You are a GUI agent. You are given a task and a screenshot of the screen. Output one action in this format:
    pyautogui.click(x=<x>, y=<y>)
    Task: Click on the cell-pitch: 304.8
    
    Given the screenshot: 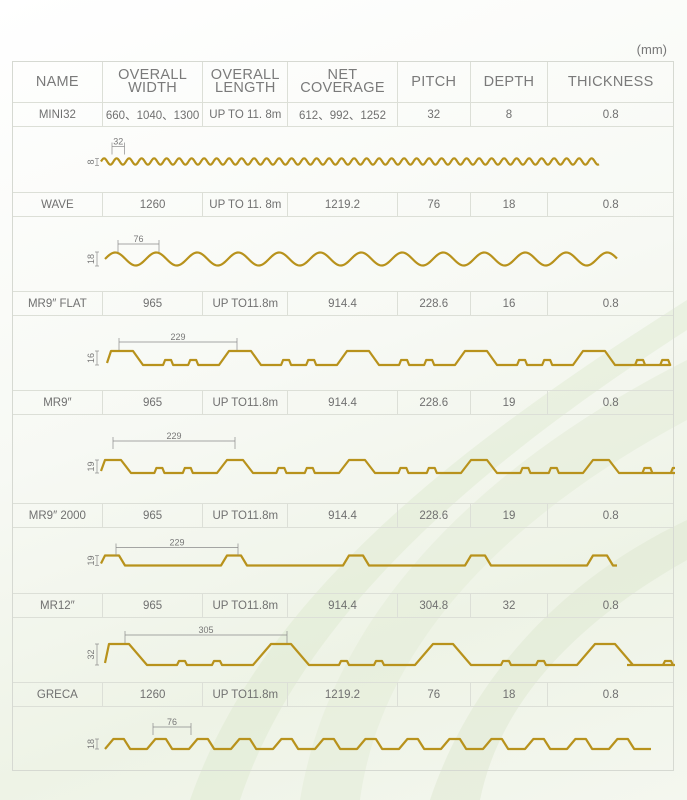 What is the action you would take?
    pyautogui.click(x=434, y=605)
    